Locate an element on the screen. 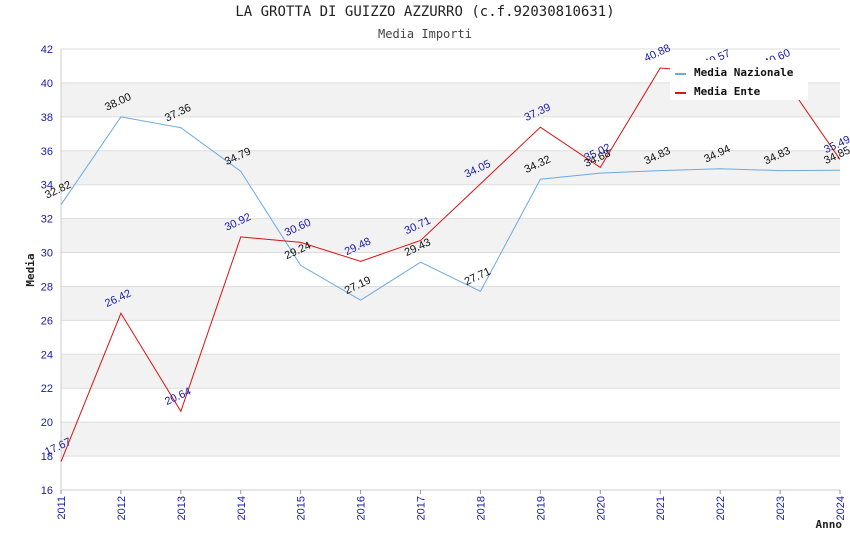 The image size is (850, 550). legend-box is located at coordinates (739, 80).